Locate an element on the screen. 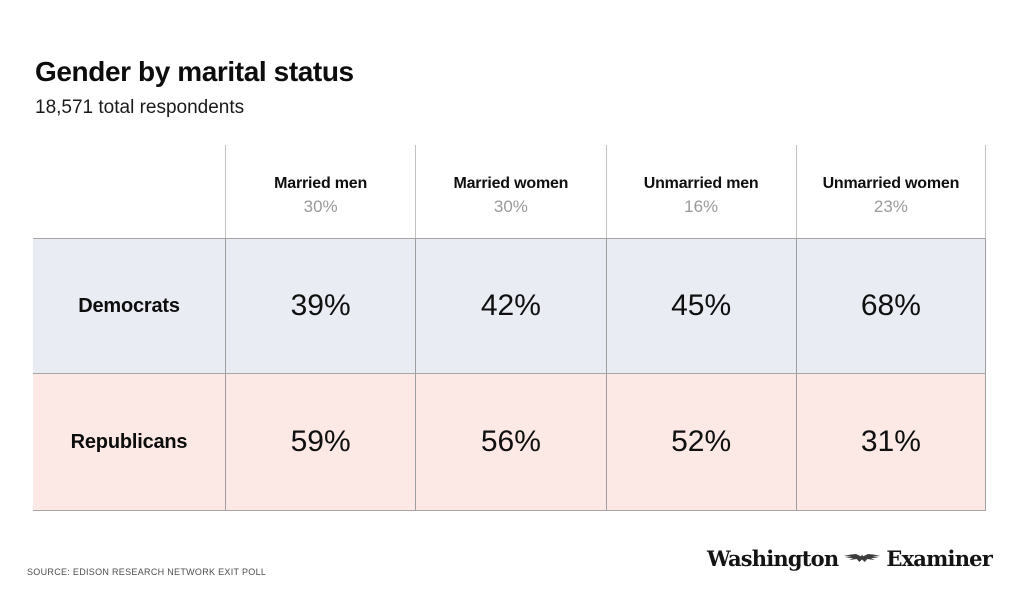 This screenshot has height=591, width=1024. value-cell-republicans-married-men: 59% is located at coordinates (320, 442).